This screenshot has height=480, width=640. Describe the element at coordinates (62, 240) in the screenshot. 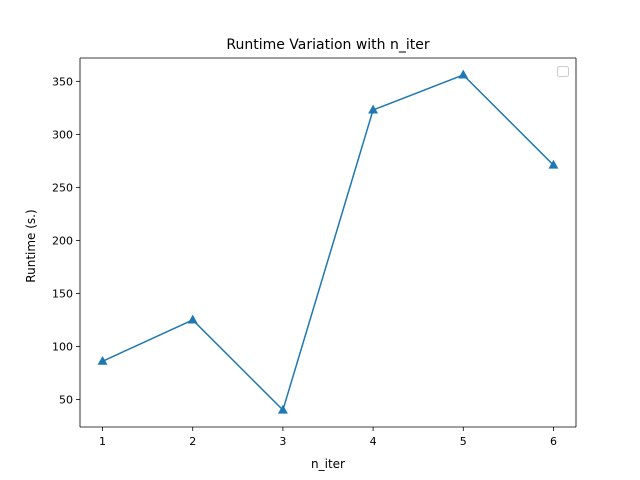

I see `y-tick-label: 200` at that location.